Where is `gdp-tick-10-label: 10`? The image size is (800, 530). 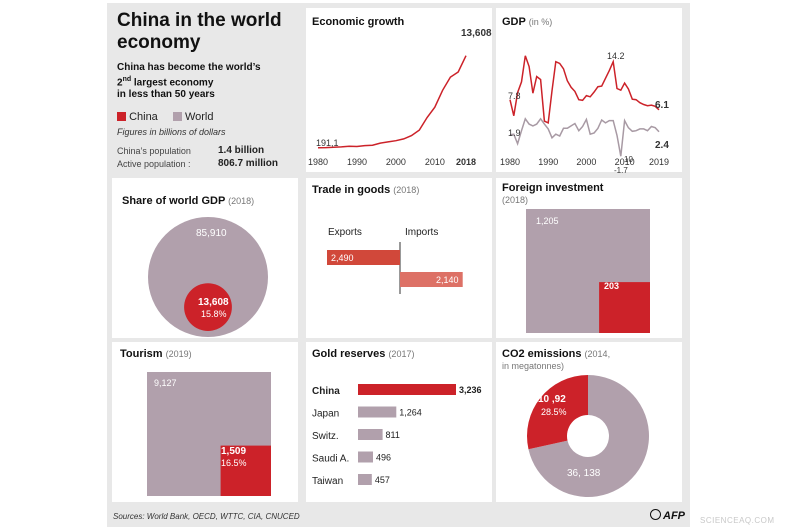 gdp-tick-10-label: 10 is located at coordinates (628, 159).